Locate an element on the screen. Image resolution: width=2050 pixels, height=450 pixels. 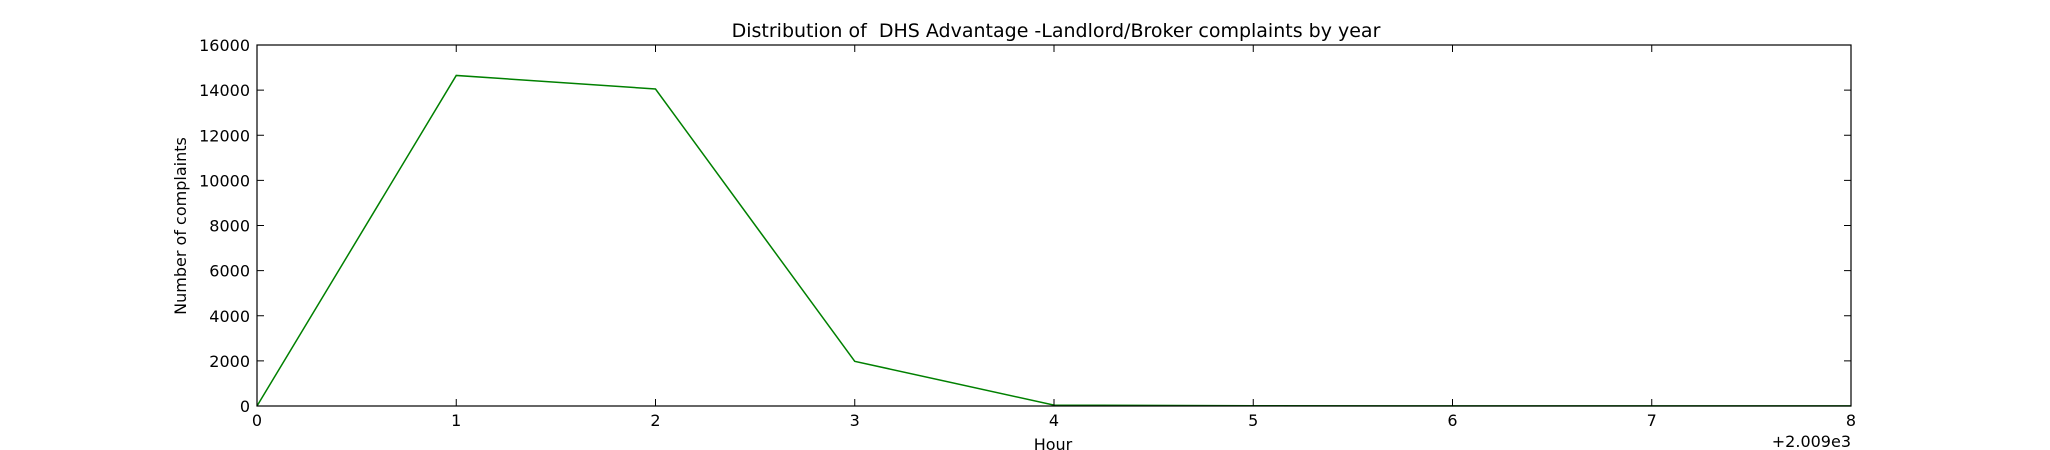
x-tick-label: 3 is located at coordinates (855, 420).